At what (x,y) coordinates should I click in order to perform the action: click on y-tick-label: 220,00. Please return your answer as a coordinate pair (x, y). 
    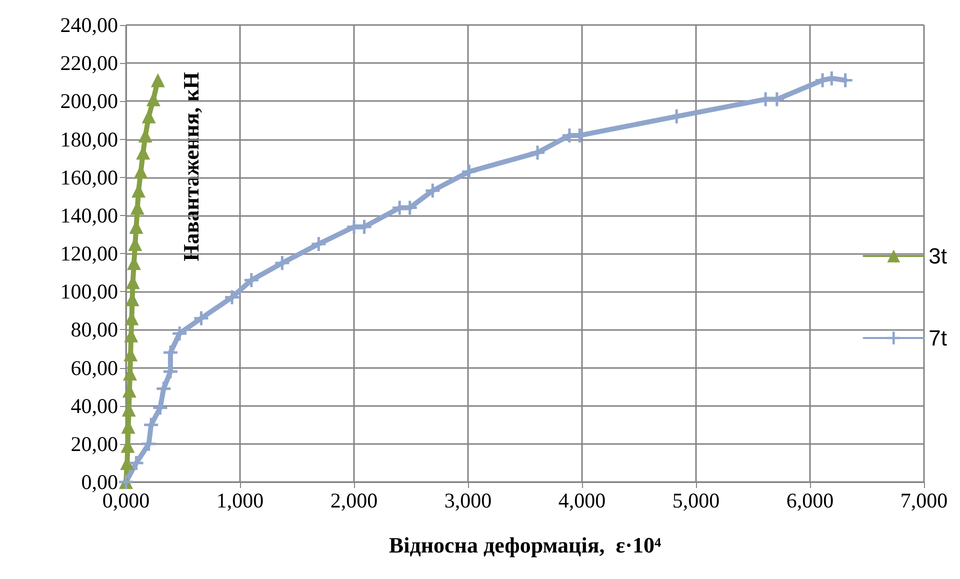
    Looking at the image, I should click on (89, 63).